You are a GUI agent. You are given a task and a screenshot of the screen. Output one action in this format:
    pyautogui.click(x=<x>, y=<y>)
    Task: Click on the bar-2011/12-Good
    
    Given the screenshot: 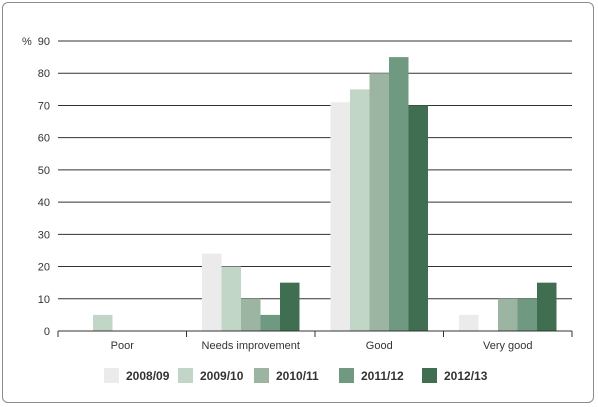 What is the action you would take?
    pyautogui.click(x=399, y=194)
    